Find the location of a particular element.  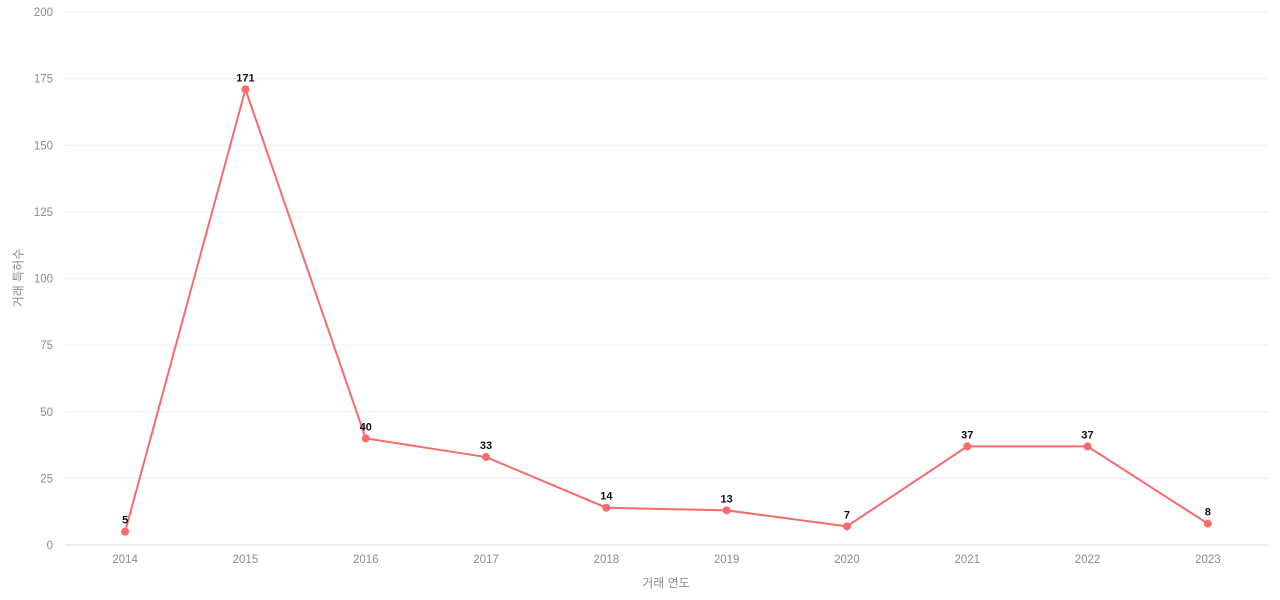

y-tick-label: 100 is located at coordinates (43, 280).